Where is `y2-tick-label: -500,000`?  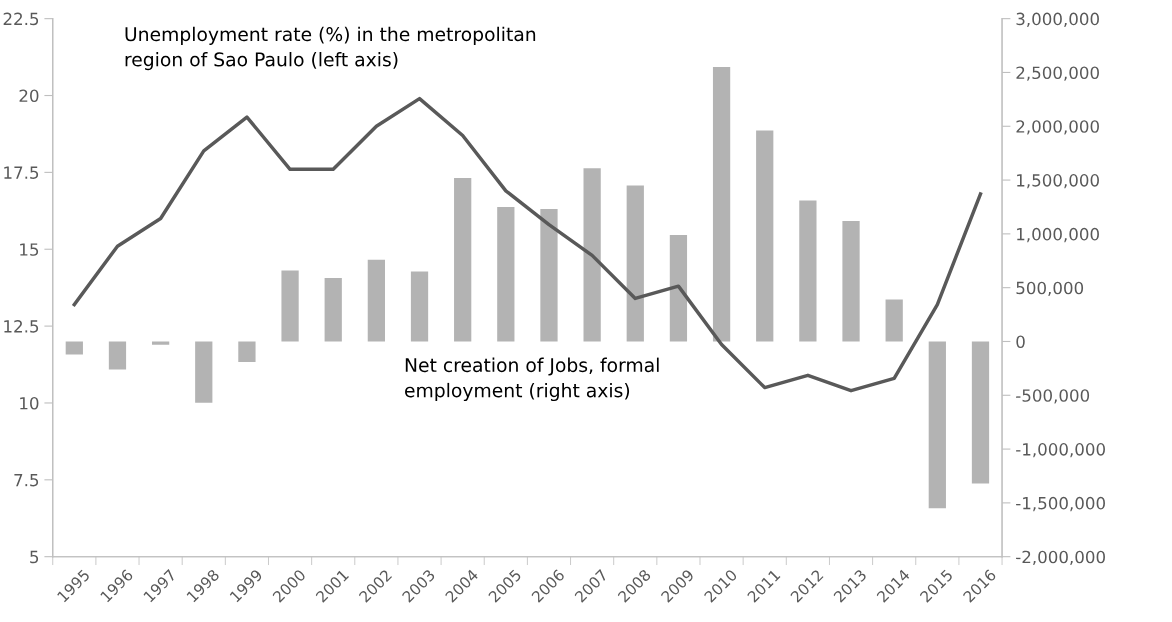
y2-tick-label: -500,000 is located at coordinates (1053, 396).